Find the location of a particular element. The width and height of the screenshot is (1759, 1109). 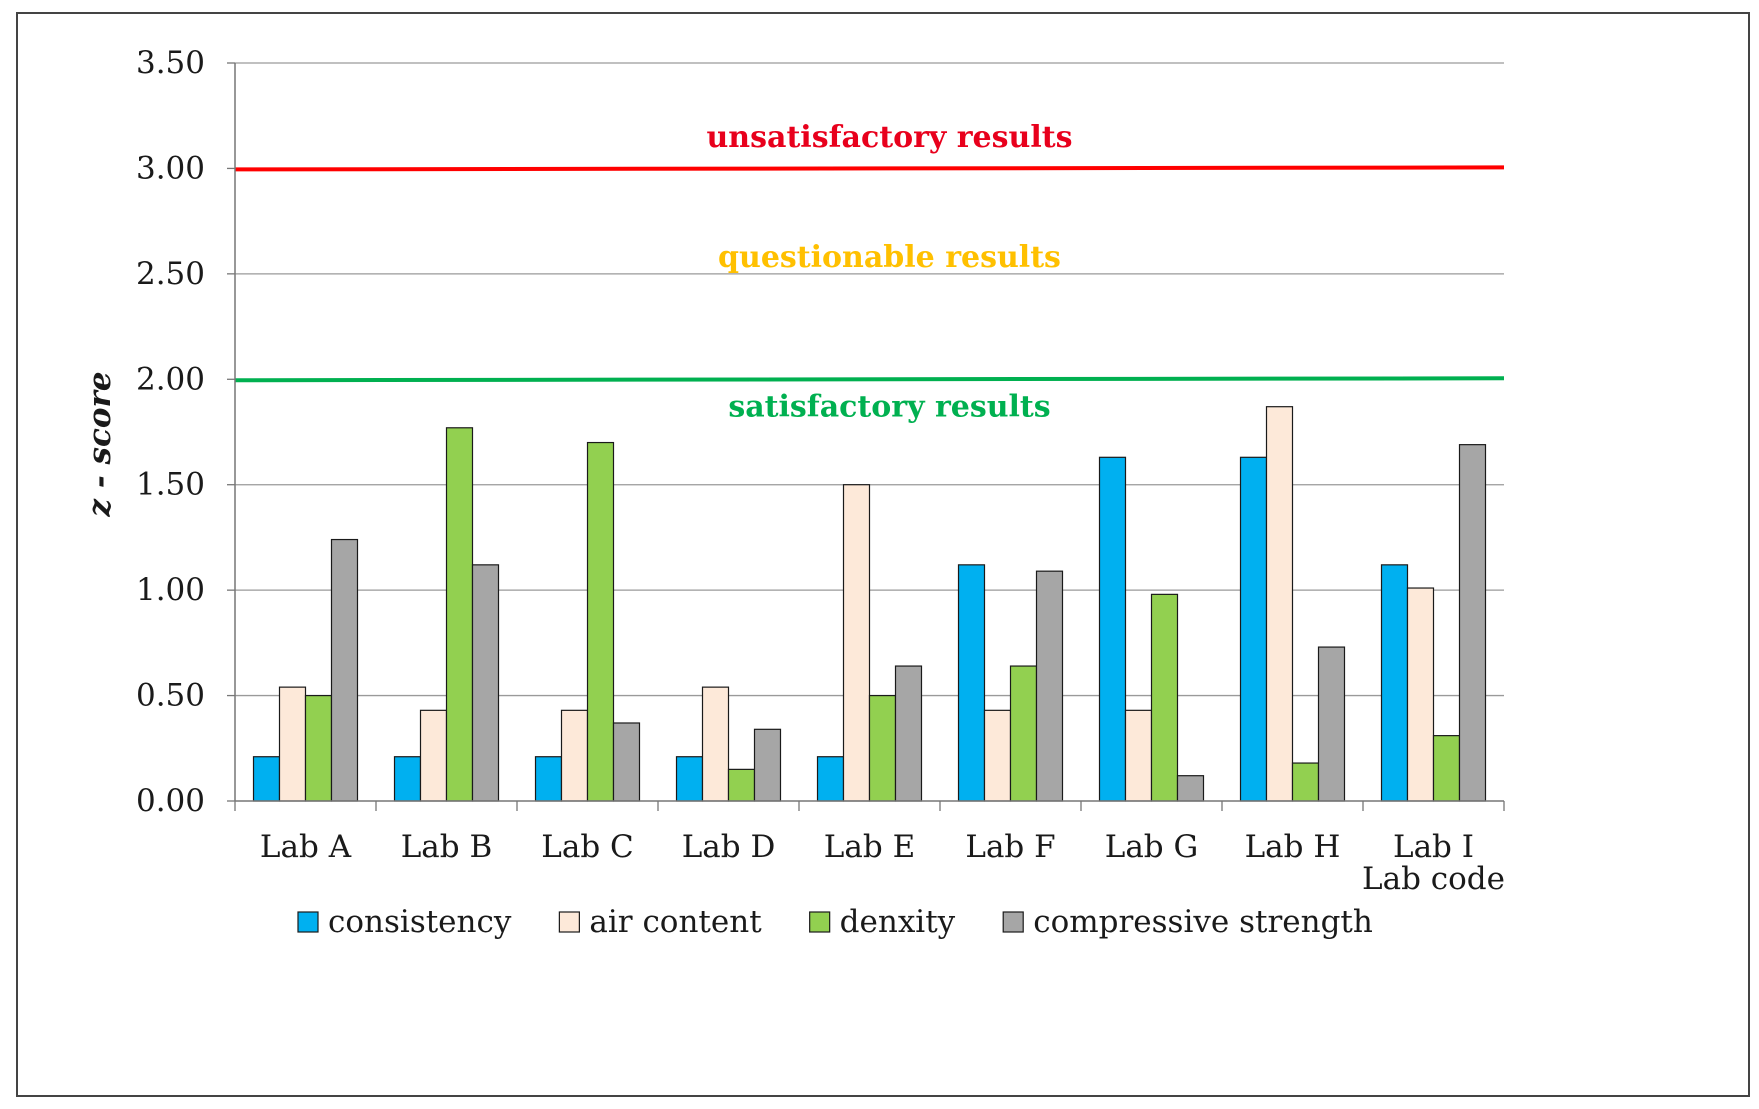

legend-label: consistency is located at coordinates (420, 922).